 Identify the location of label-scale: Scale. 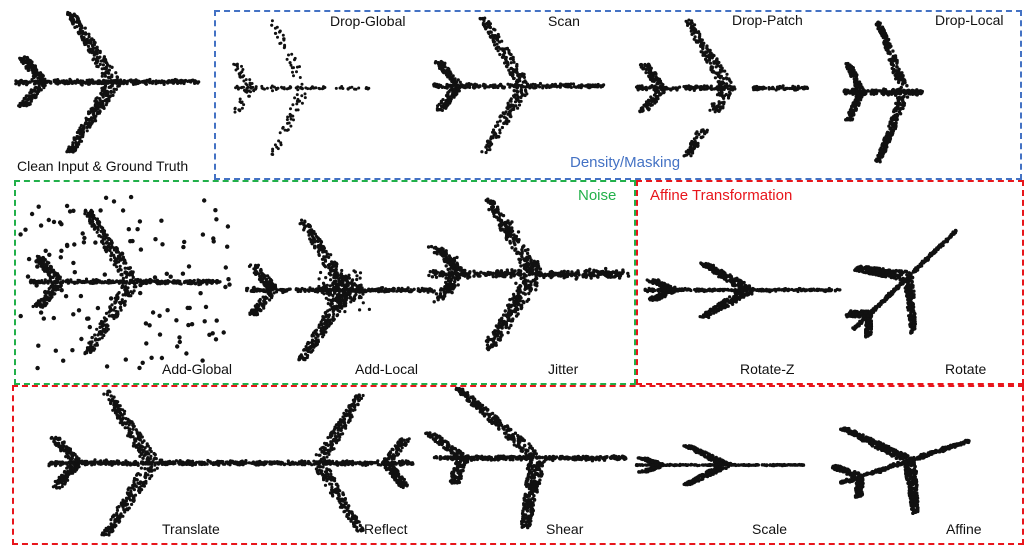
(770, 529).